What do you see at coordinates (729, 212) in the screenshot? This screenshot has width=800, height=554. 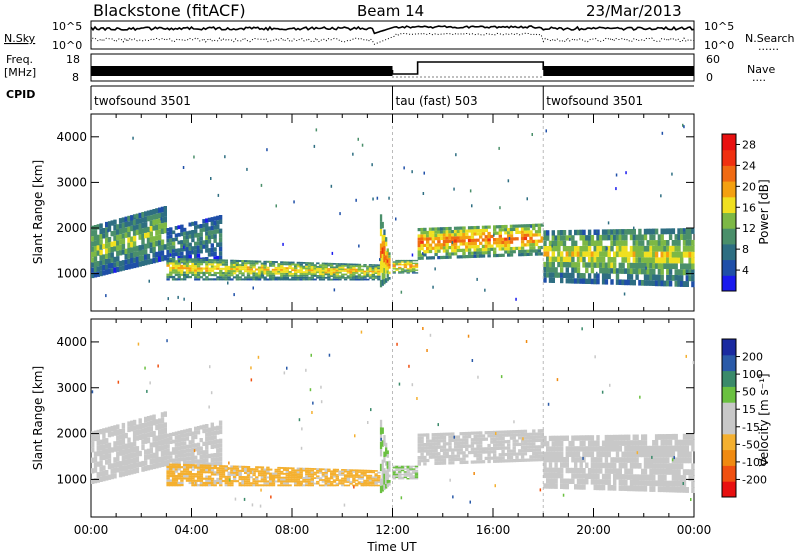 I see `power-colorbar-frame` at bounding box center [729, 212].